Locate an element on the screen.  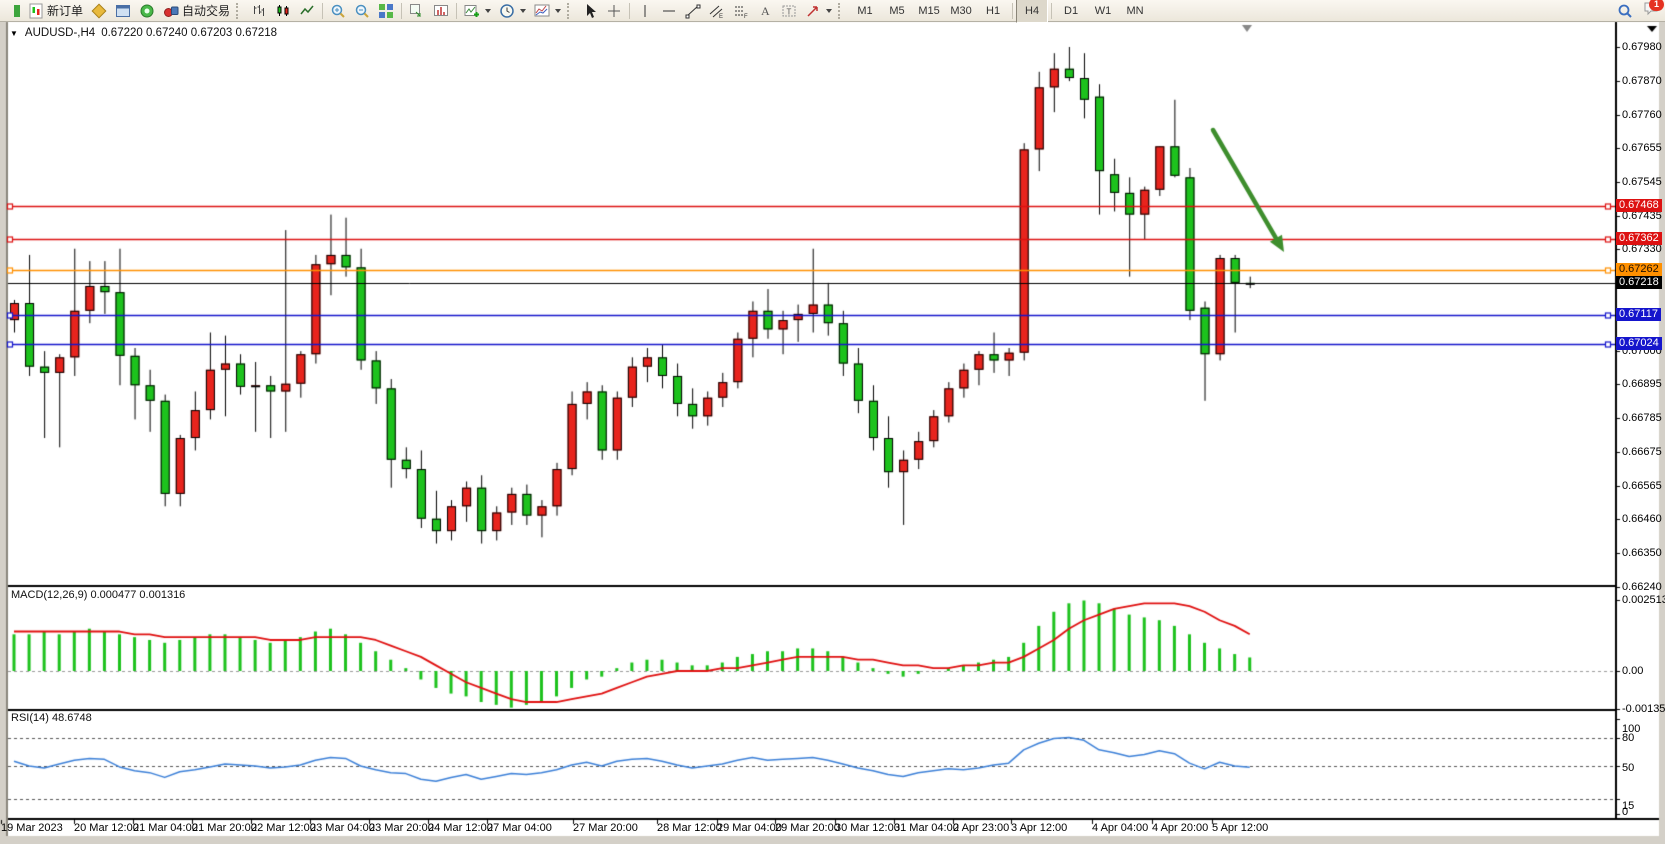
text-button: A is located at coordinates (765, 11).